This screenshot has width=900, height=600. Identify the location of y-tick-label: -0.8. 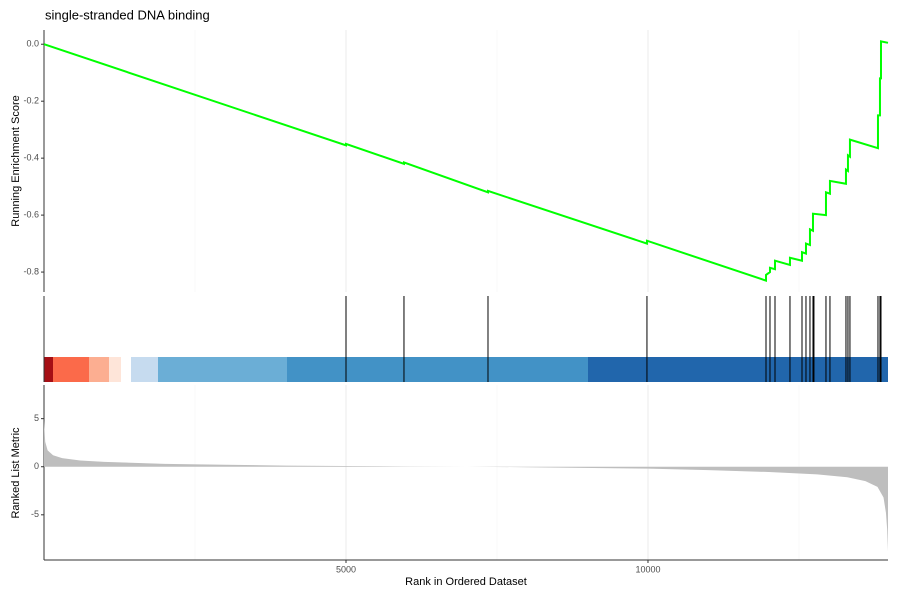
(31, 271).